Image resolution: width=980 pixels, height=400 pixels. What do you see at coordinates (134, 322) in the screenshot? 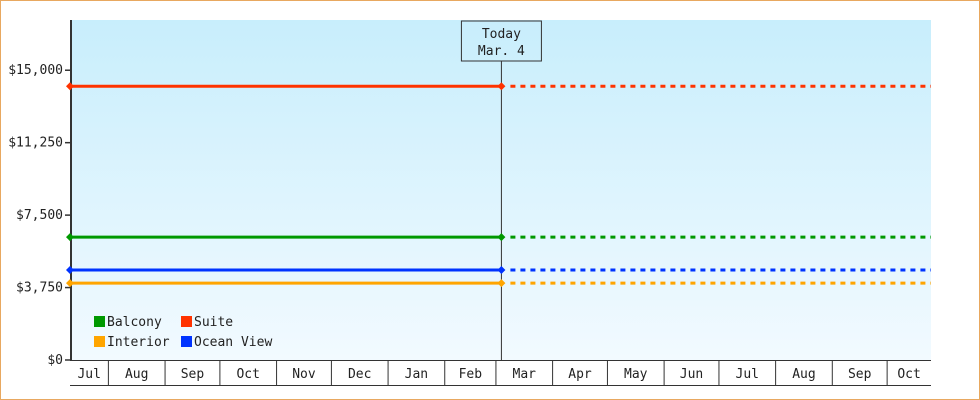
I see `legend-label: Balcony` at bounding box center [134, 322].